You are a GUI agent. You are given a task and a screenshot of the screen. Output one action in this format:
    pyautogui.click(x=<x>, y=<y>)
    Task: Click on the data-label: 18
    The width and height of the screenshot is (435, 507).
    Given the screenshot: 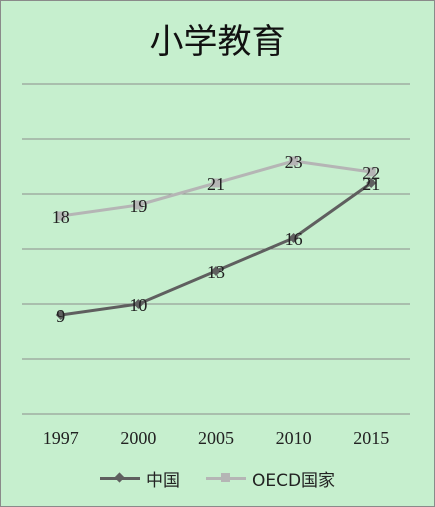 What is the action you would take?
    pyautogui.click(x=61, y=217)
    